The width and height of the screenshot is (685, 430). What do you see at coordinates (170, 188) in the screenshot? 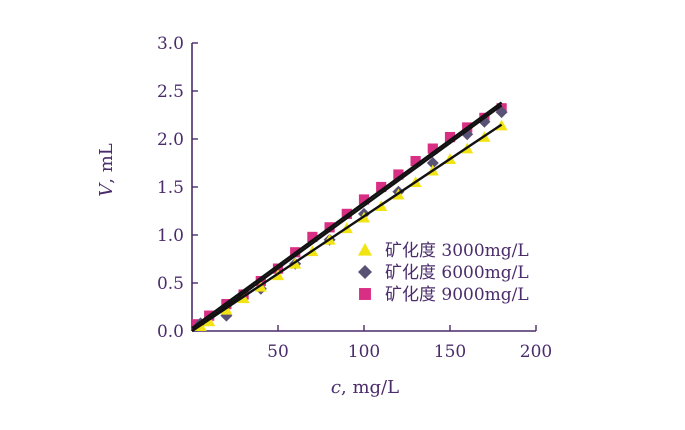
I see `y-tick-label: 1.5` at bounding box center [170, 188].